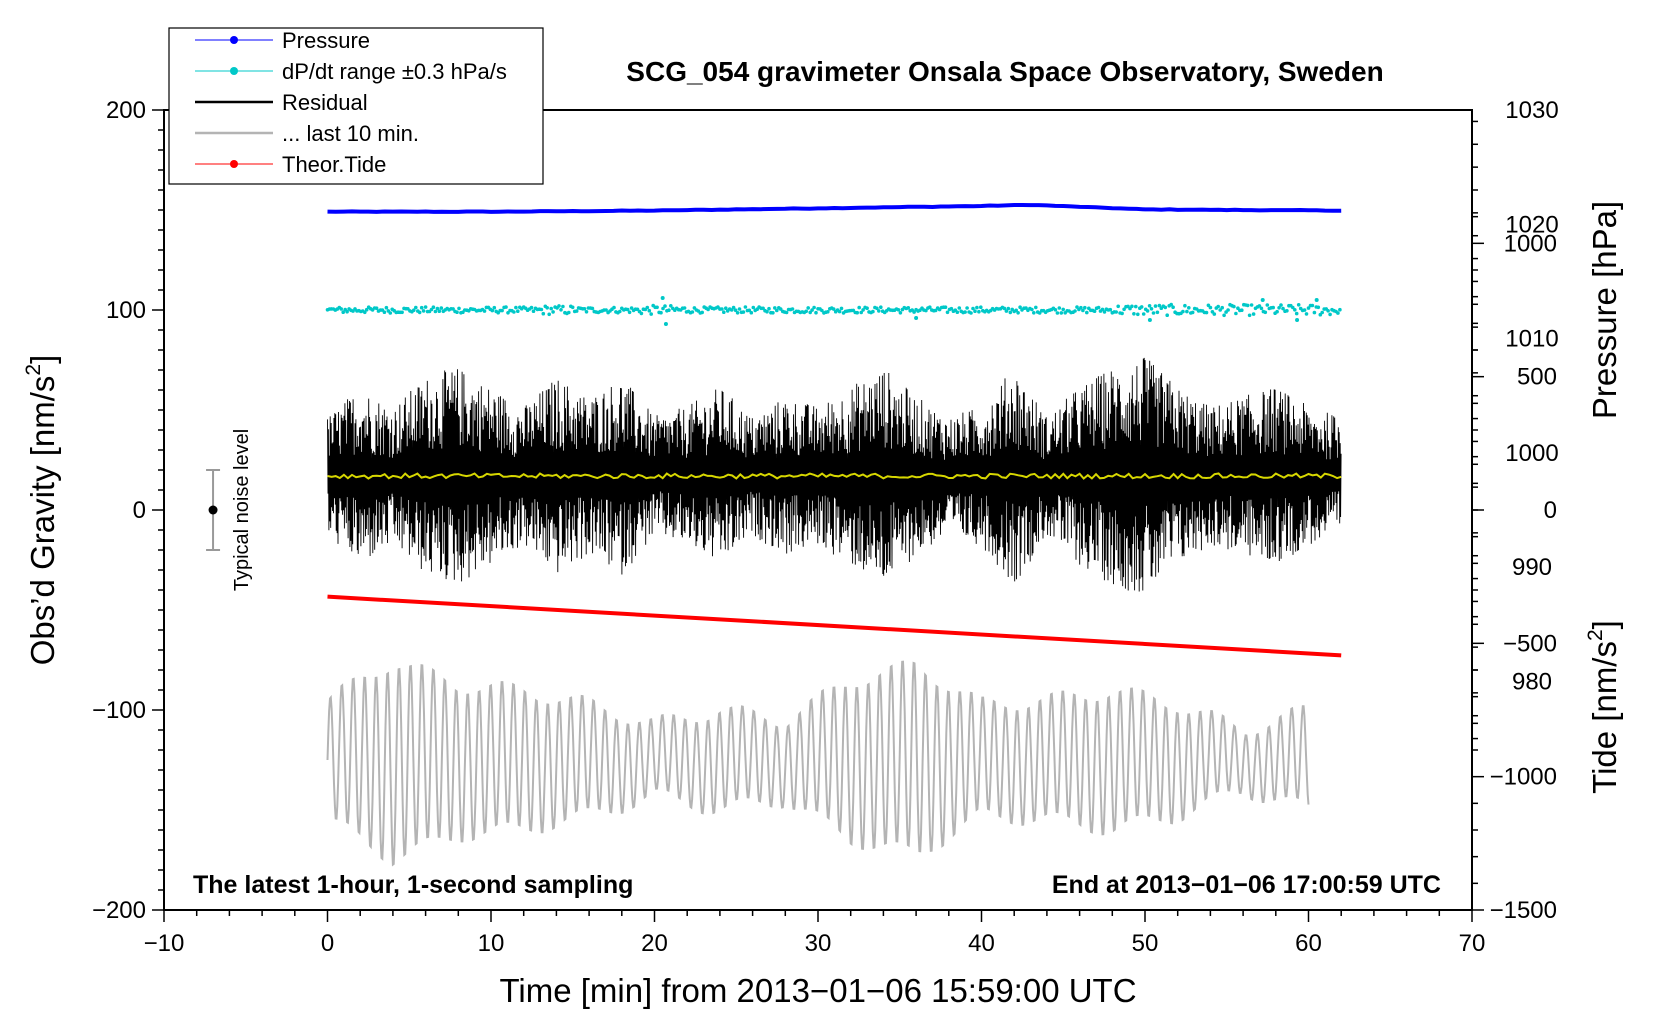 Image resolution: width=1660 pixels, height=1020 pixels. What do you see at coordinates (1523, 777) in the screenshot?
I see `y-tide-tick-label: −1000` at bounding box center [1523, 777].